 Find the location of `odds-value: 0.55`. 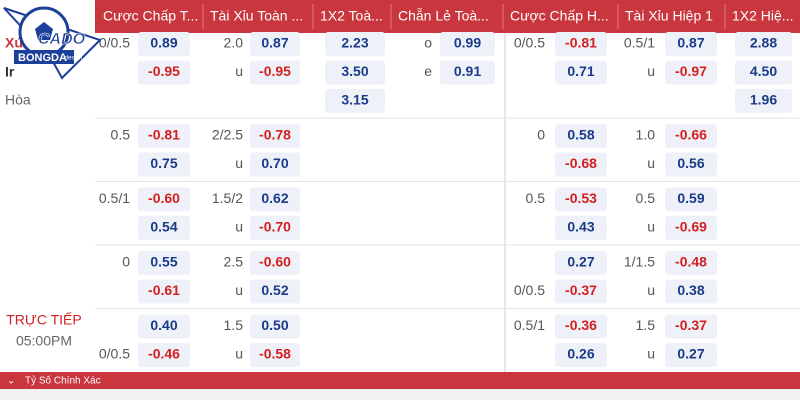

odds-value: 0.55 is located at coordinates (163, 262).